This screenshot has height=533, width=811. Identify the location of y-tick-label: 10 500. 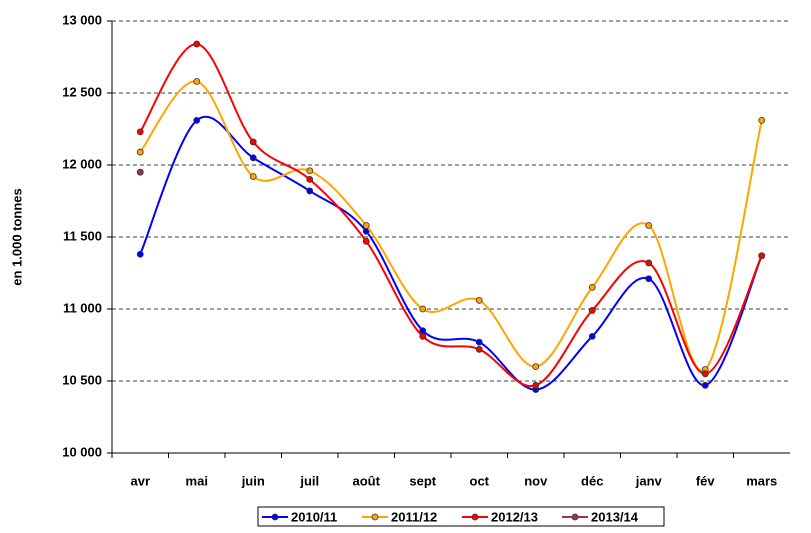
(82, 379).